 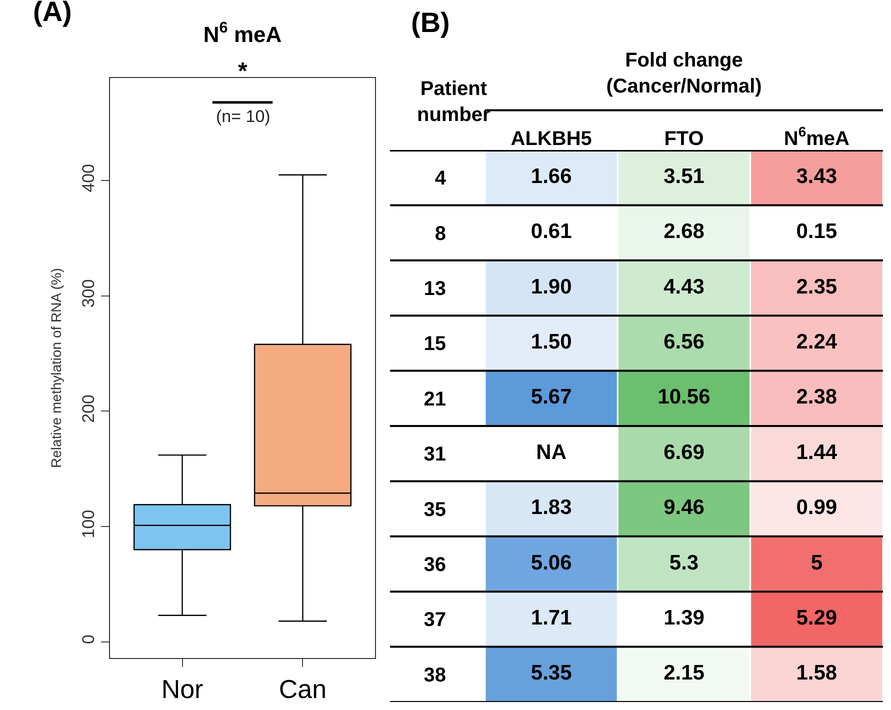 I want to click on chart-title: Fold change (Cancer/Normal), so click(x=684, y=74).